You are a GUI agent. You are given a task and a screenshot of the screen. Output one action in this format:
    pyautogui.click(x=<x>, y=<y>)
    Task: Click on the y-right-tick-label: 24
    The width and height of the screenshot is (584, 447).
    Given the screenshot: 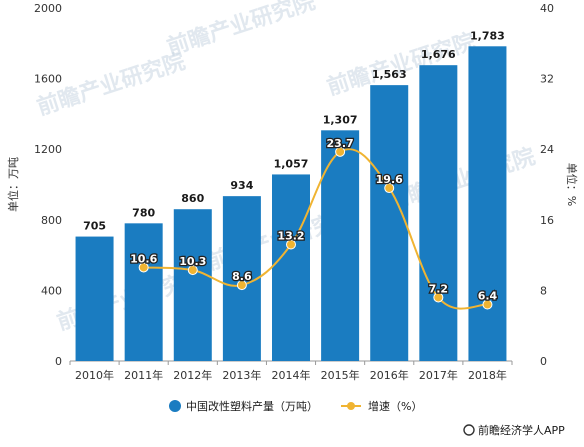 What is the action you would take?
    pyautogui.click(x=547, y=149)
    